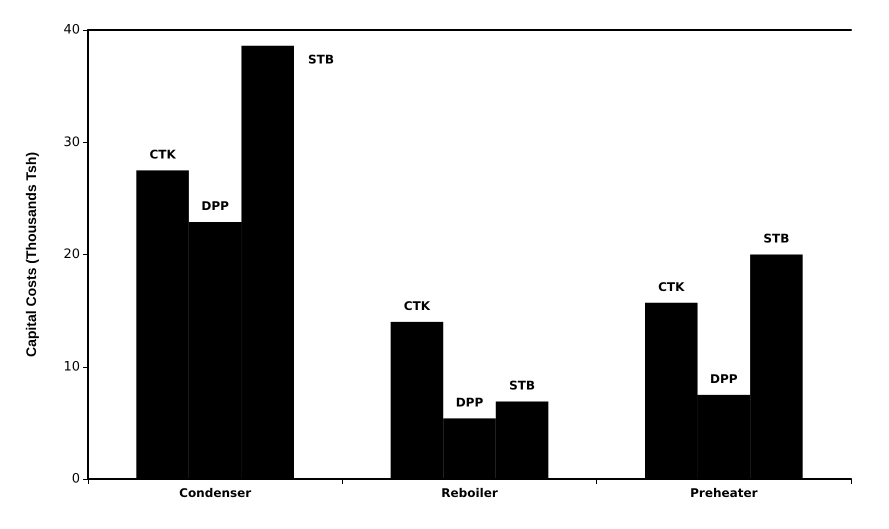  I want to click on y-tick-label: 0, so click(76, 479).